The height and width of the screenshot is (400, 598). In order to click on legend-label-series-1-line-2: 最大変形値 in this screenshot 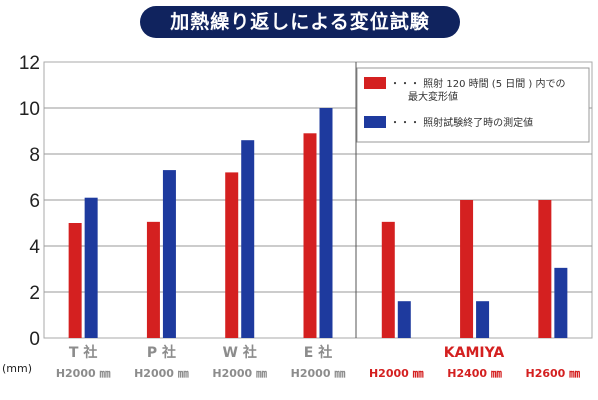, I will do `click(433, 96)`.